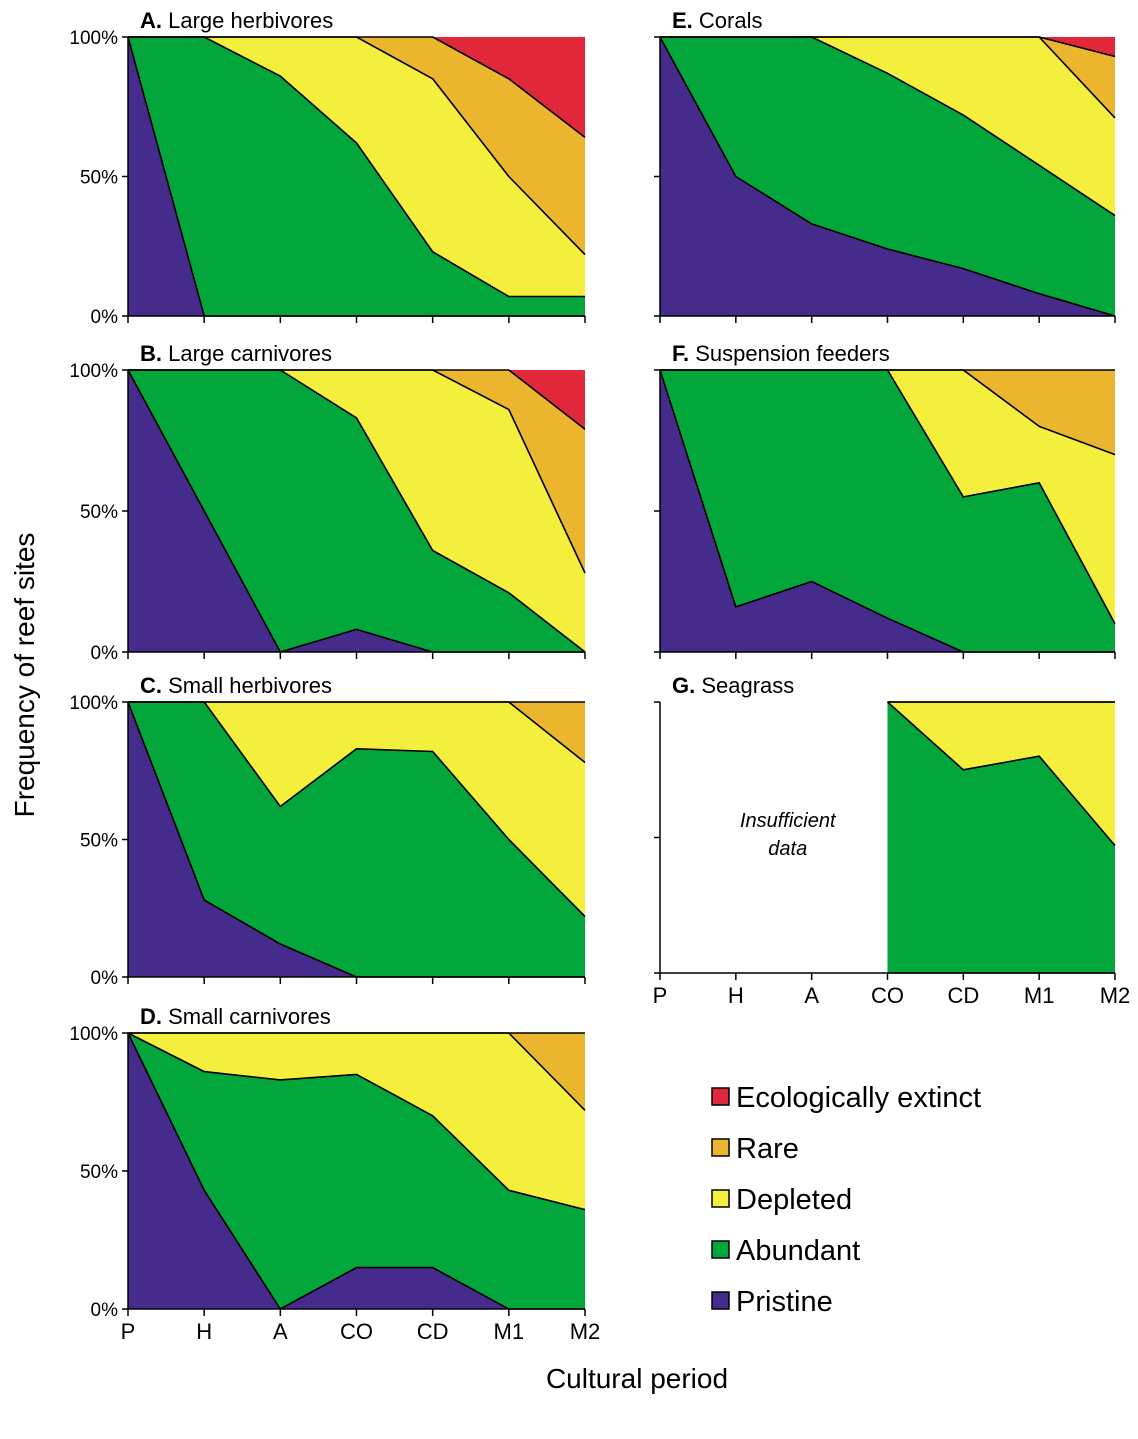 This screenshot has width=1138, height=1439. What do you see at coordinates (858, 1098) in the screenshot?
I see `legend-label: Ecologically extinct` at bounding box center [858, 1098].